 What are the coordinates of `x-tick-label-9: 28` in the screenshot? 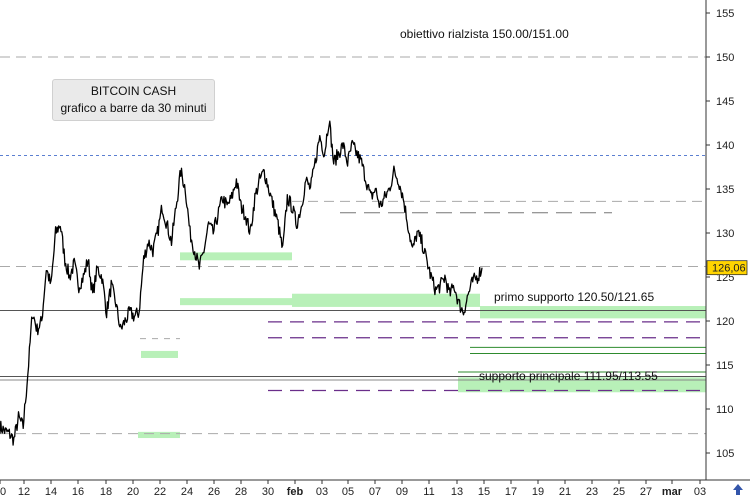 It's located at (241, 492).